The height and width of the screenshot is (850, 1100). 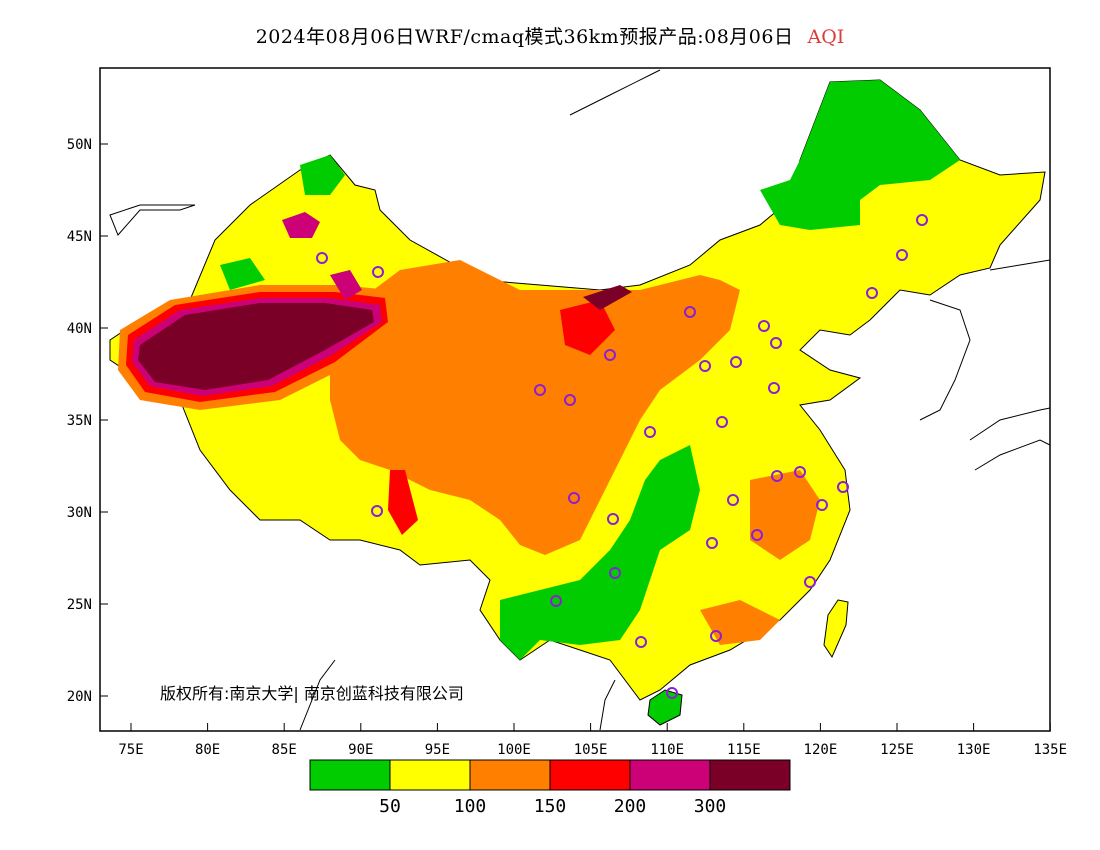 I want to click on east-usg-patch, so click(x=785, y=515).